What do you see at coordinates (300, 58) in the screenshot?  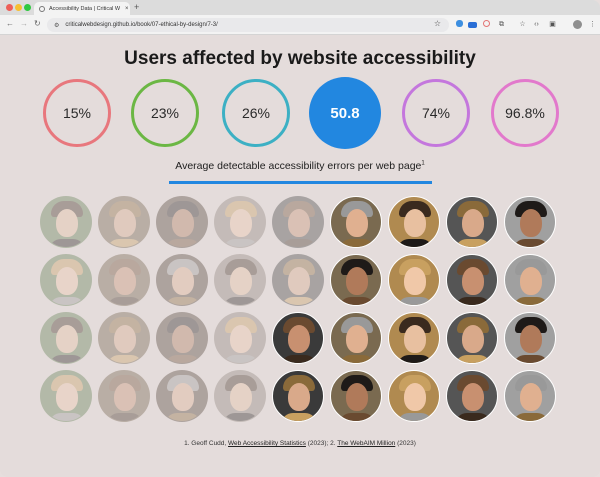 I see `page-title: Users affected by website accessibility` at bounding box center [300, 58].